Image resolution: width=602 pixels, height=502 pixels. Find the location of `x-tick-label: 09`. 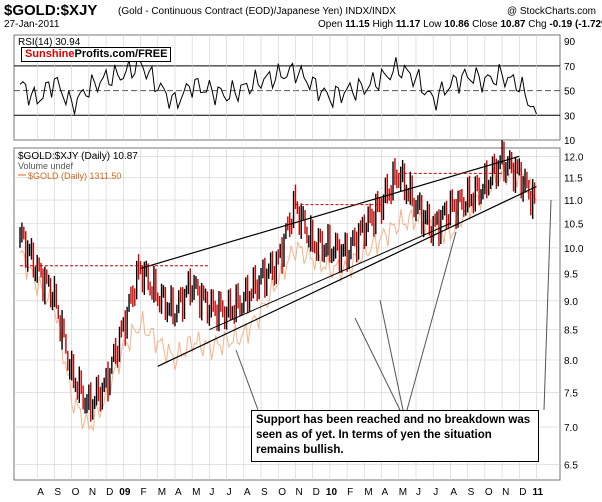

x-tick-label: 09 is located at coordinates (125, 492).